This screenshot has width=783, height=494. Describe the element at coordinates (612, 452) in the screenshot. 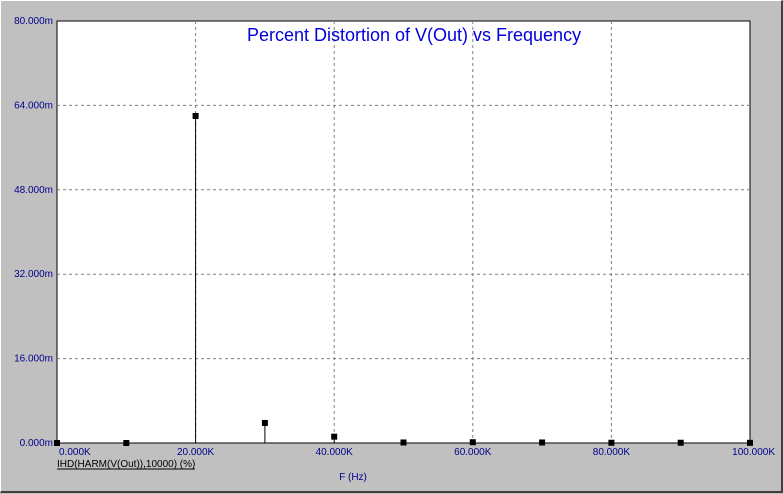

I see `x-tick-label: 80.000K` at that location.